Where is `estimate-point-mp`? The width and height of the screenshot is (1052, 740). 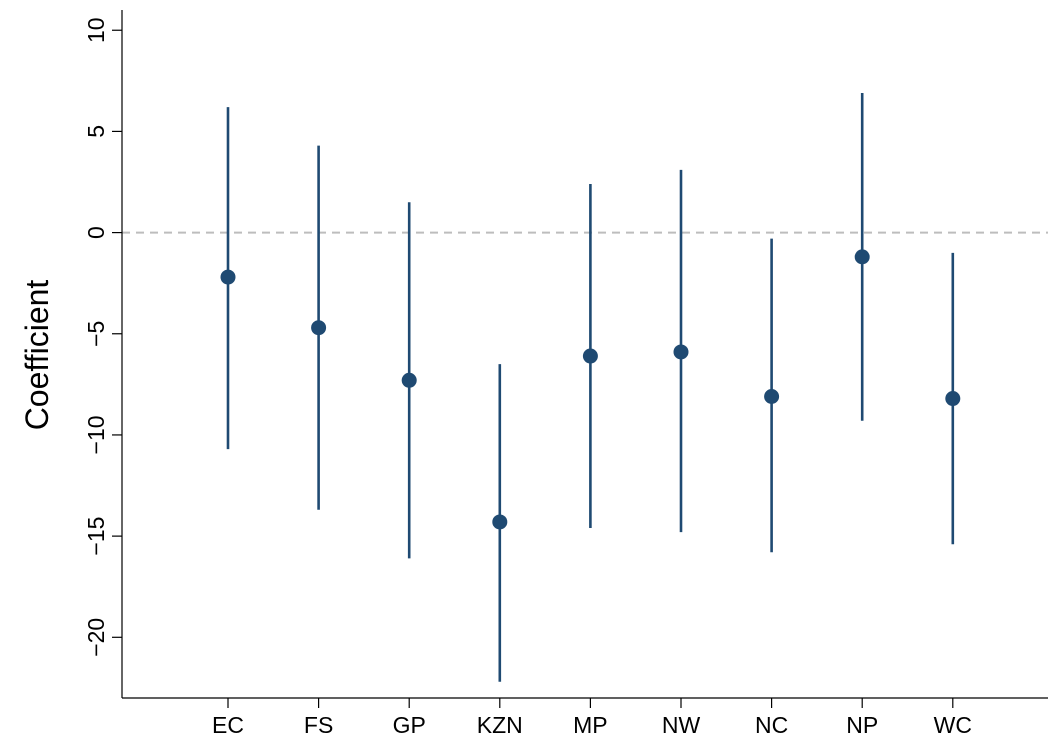 estimate-point-mp is located at coordinates (590, 356).